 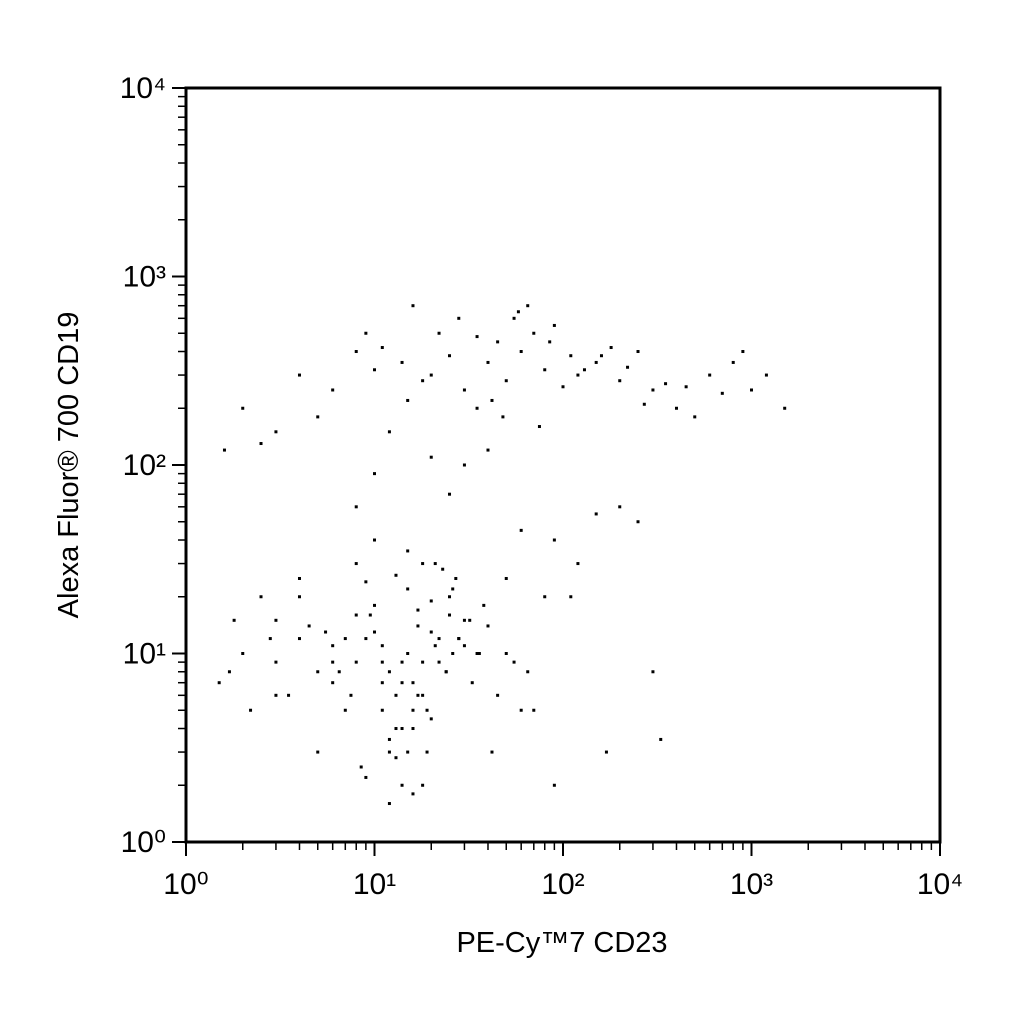 I want to click on x-tick-label: 10⁴, so click(x=940, y=884).